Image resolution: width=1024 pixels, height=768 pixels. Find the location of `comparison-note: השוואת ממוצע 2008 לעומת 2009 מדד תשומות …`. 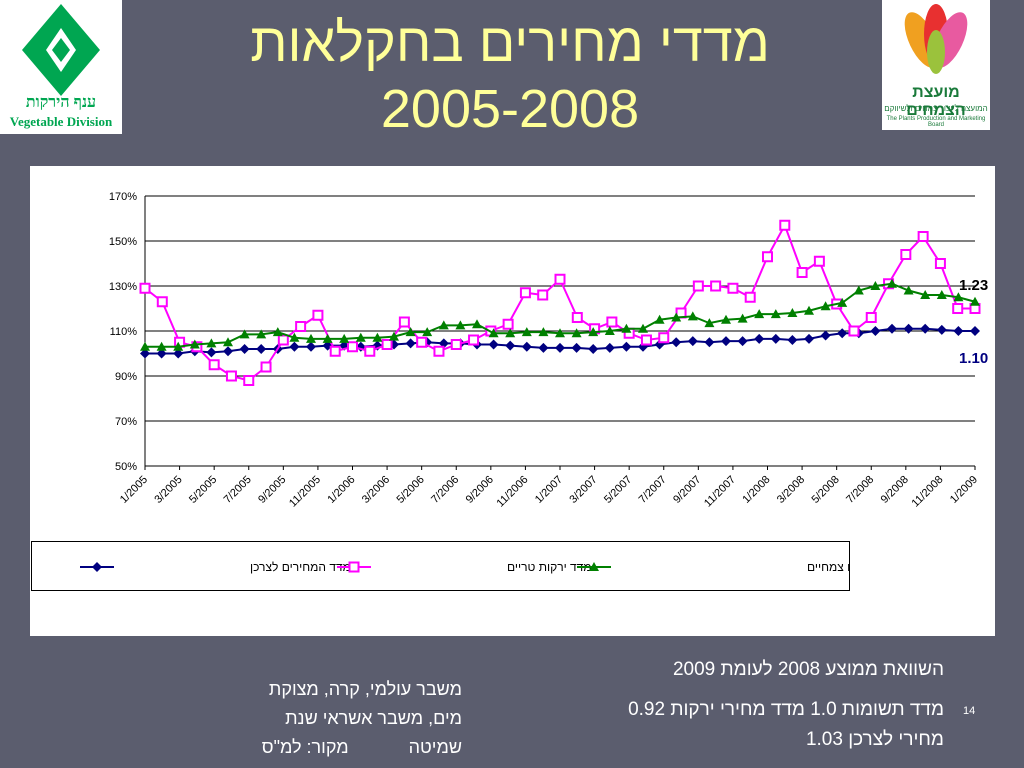

comparison-note: השוואת ממוצע 2008 לעומת 2009 מדד תשומות … is located at coordinates (724, 705).